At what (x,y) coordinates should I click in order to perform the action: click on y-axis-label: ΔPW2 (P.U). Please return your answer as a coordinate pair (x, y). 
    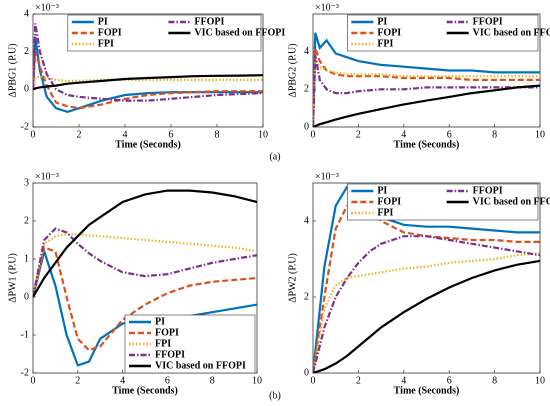
    Looking at the image, I should click on (292, 278).